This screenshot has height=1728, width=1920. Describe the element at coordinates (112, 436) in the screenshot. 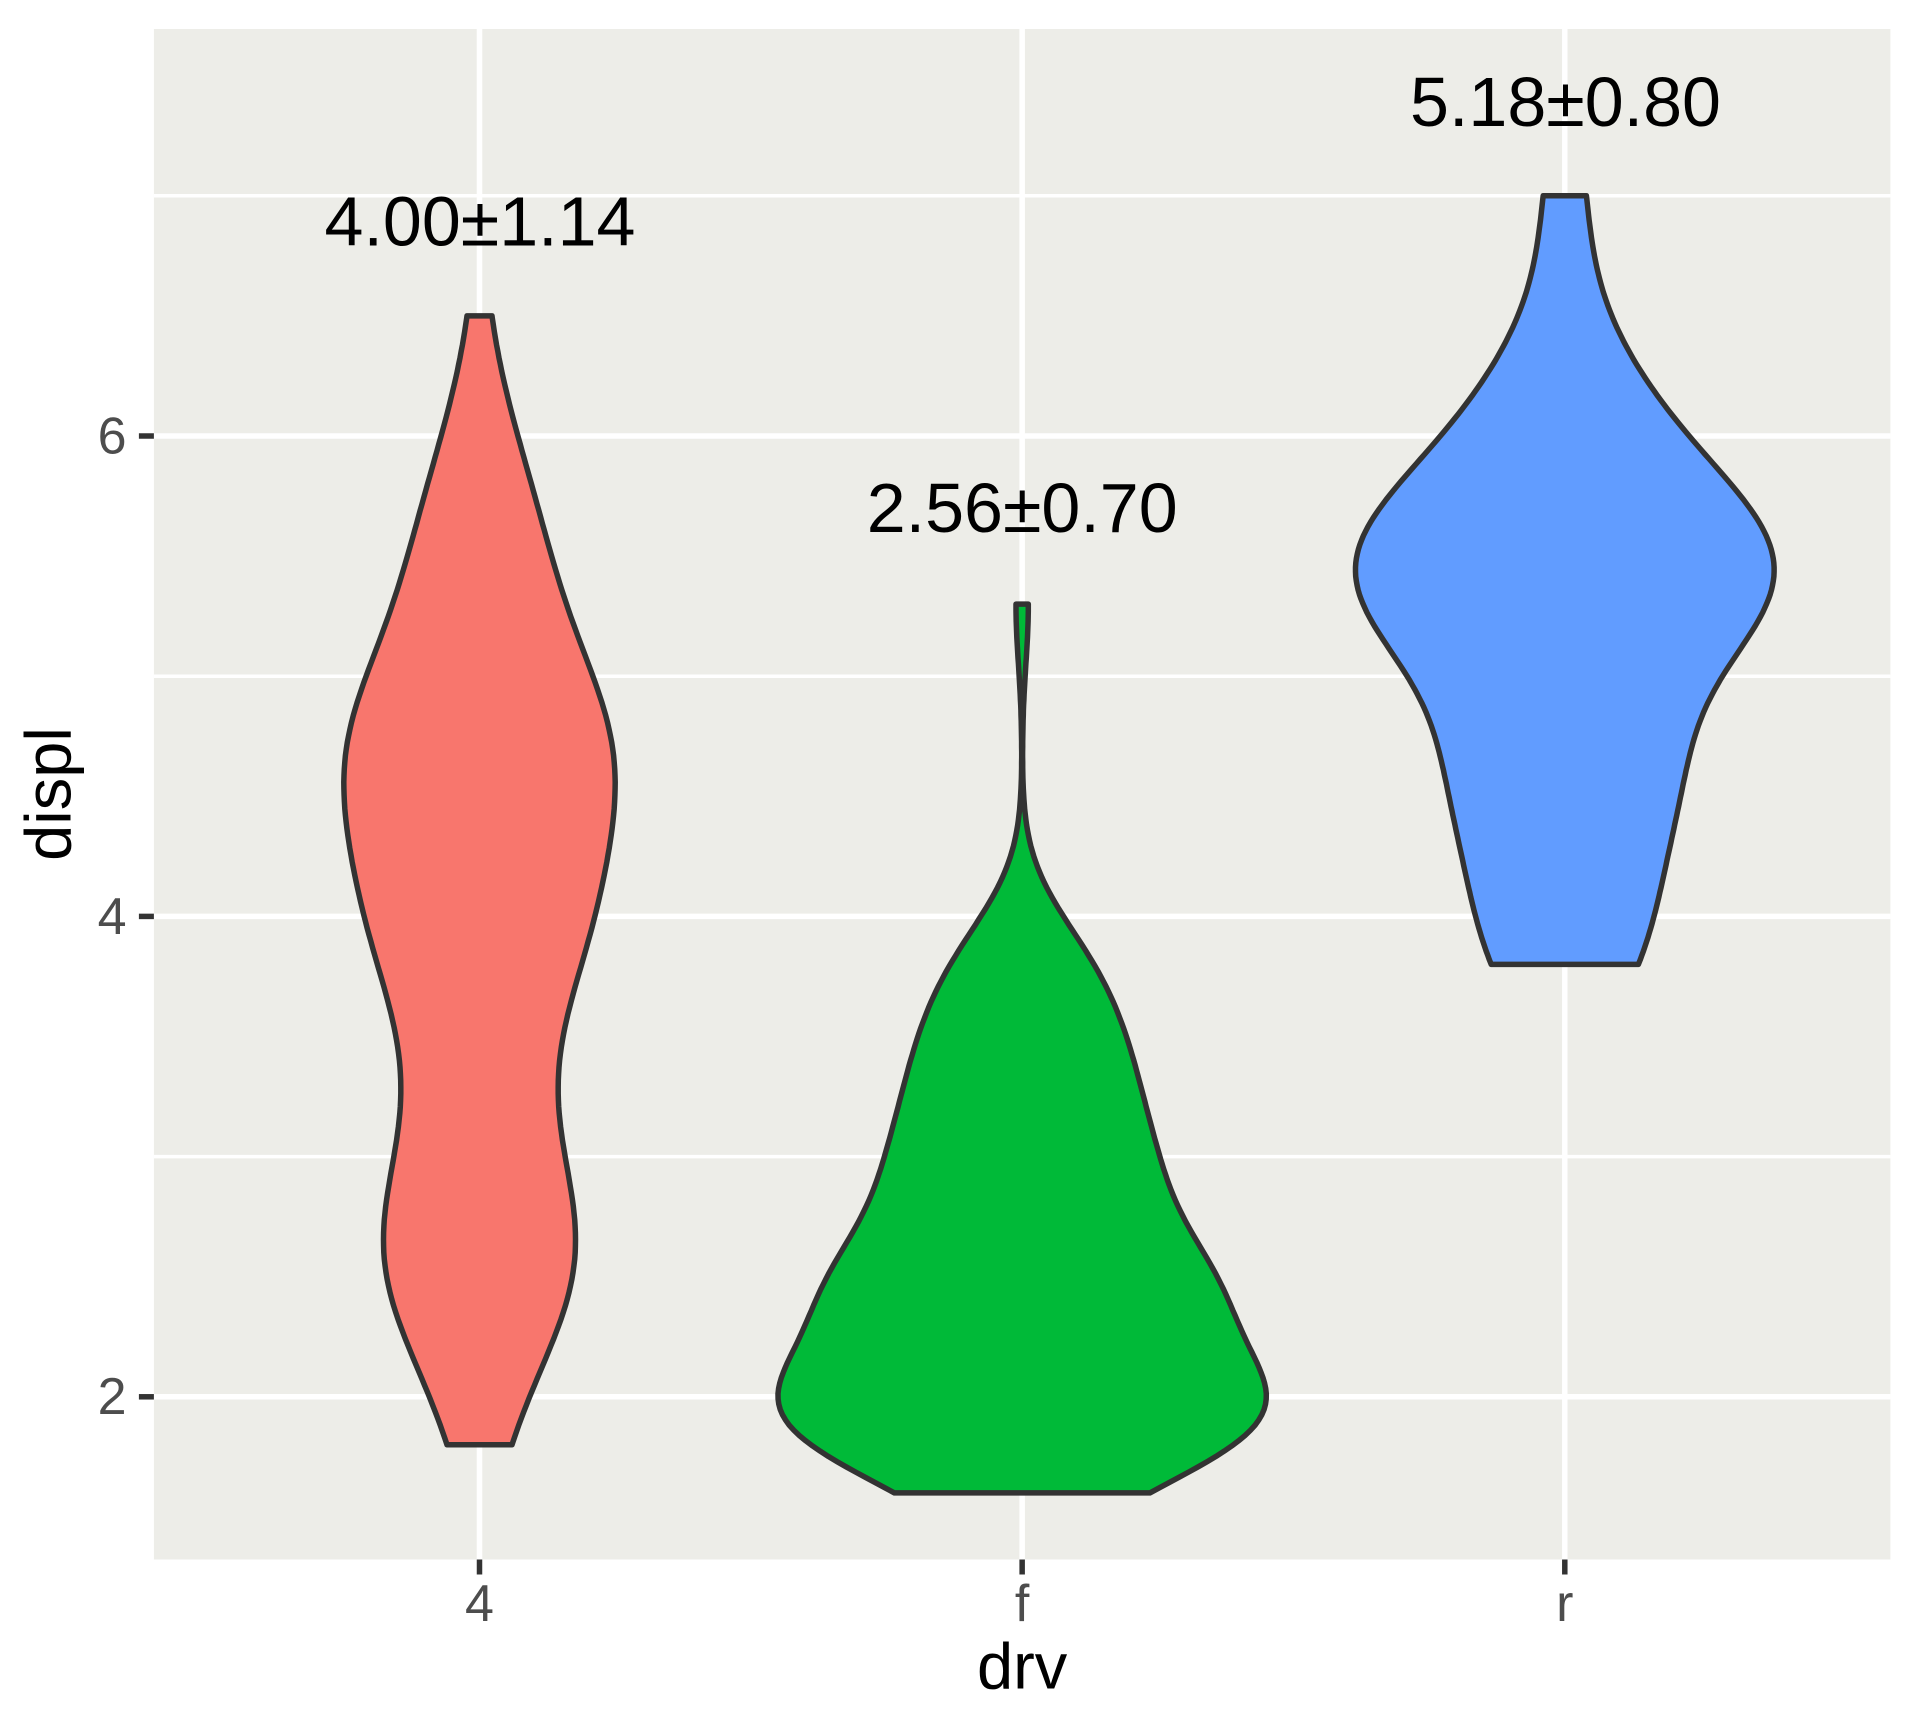

I see `svg-text: 6` at that location.